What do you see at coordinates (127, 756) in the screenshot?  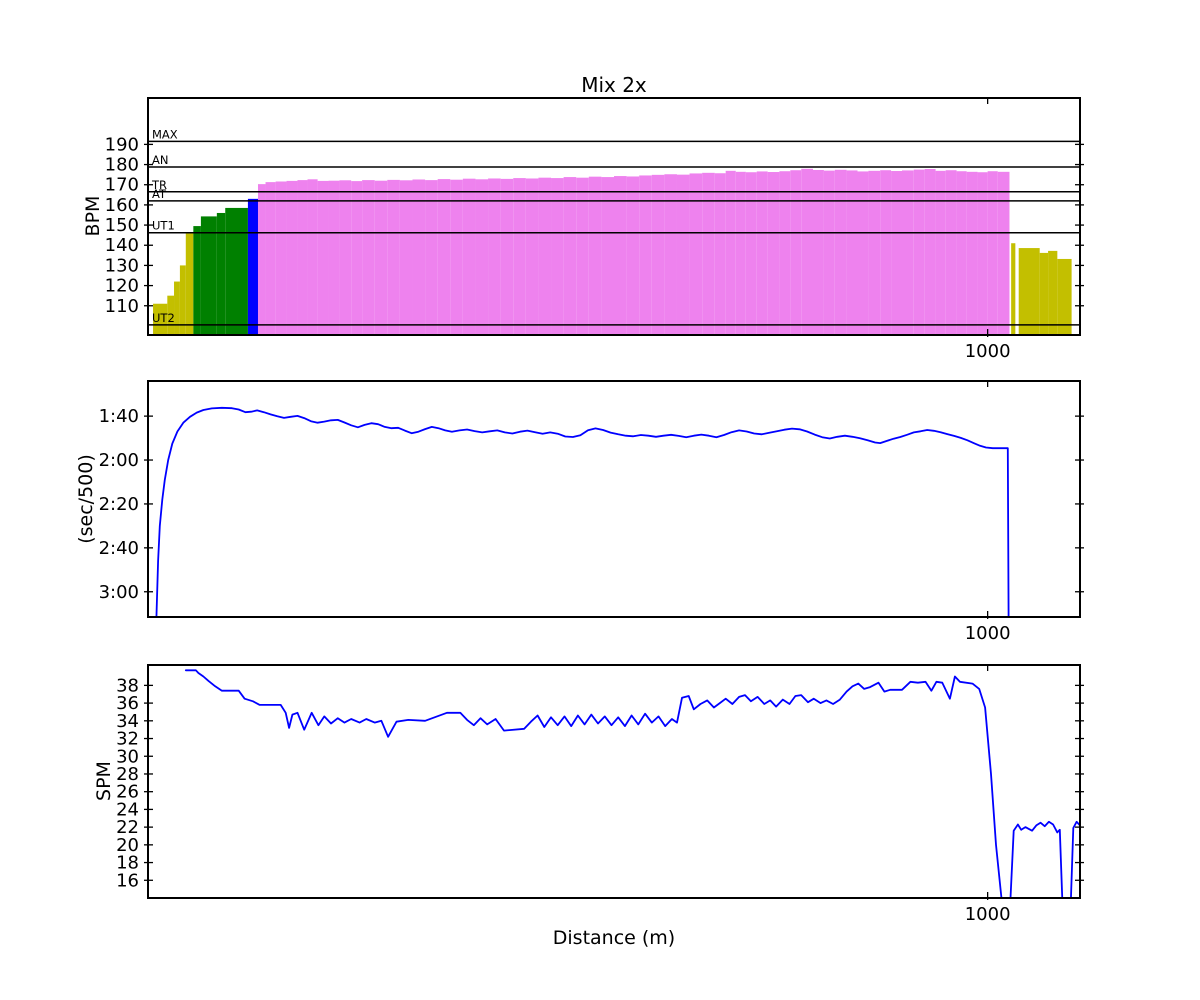 I see `ytick-label: 30` at bounding box center [127, 756].